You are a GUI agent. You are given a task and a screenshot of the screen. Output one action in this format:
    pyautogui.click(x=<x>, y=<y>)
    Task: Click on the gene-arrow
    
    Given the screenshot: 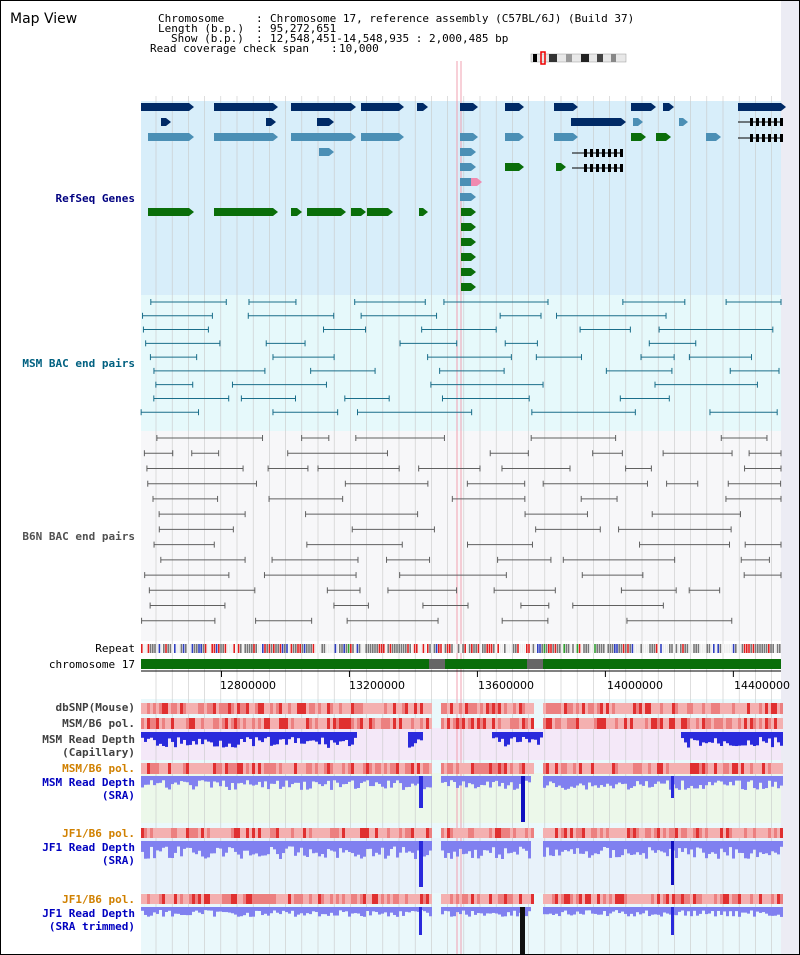 What is the action you would take?
    pyautogui.click(x=521, y=107)
    